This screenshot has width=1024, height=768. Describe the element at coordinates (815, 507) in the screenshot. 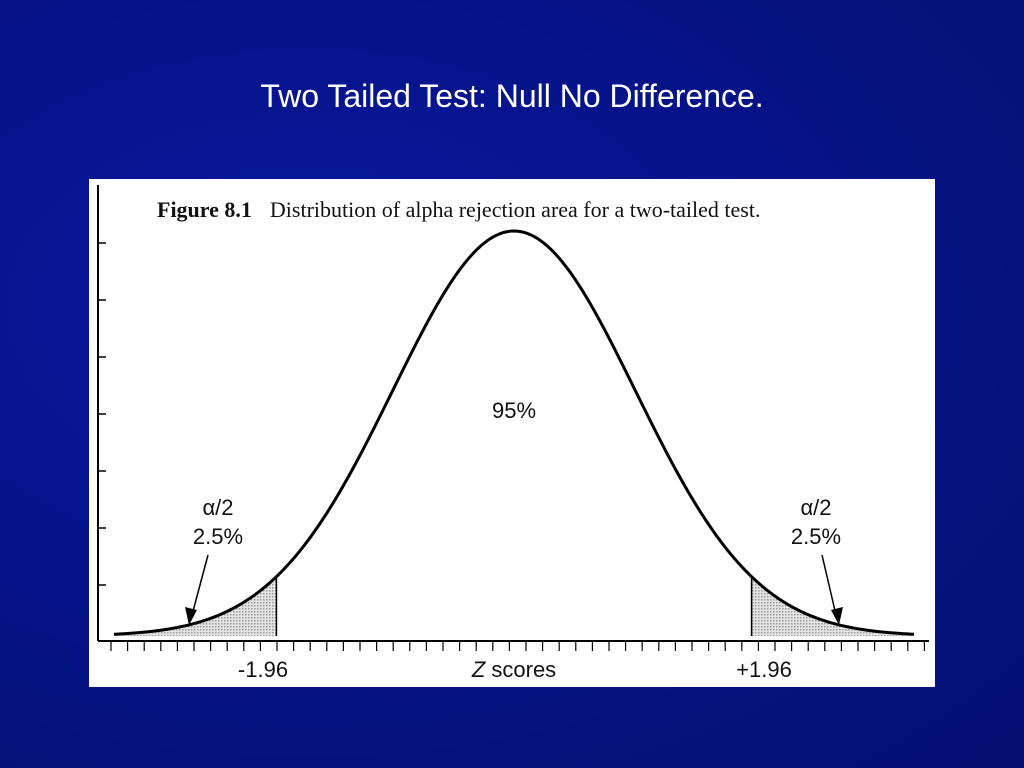

I see `right-tail-alpha-label: α/2` at that location.